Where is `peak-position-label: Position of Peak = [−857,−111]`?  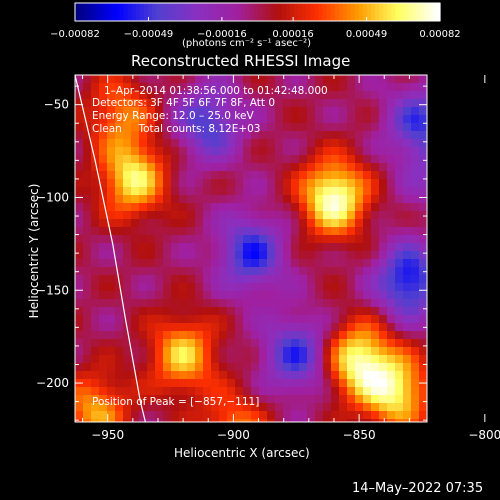 peak-position-label: Position of Peak = [−857,−111] is located at coordinates (176, 402).